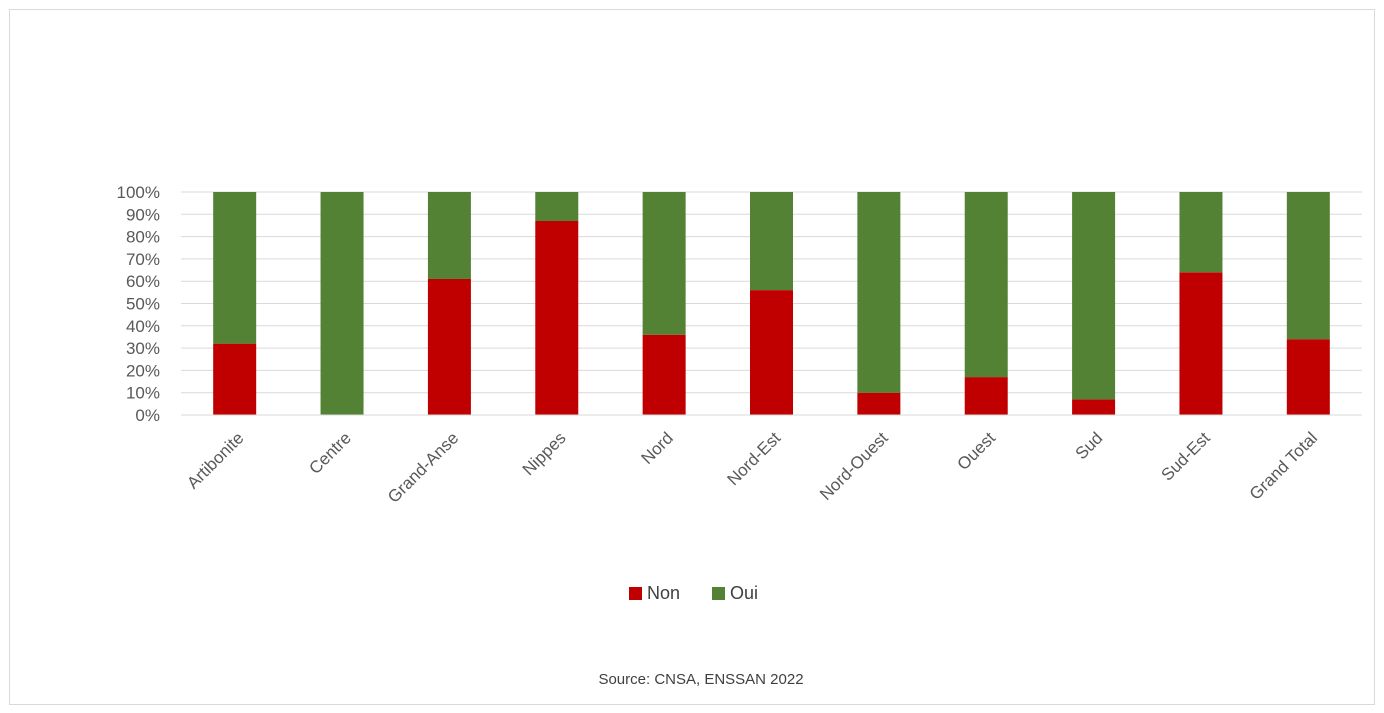  What do you see at coordinates (143, 348) in the screenshot?
I see `y-tick-label: 30%` at bounding box center [143, 348].